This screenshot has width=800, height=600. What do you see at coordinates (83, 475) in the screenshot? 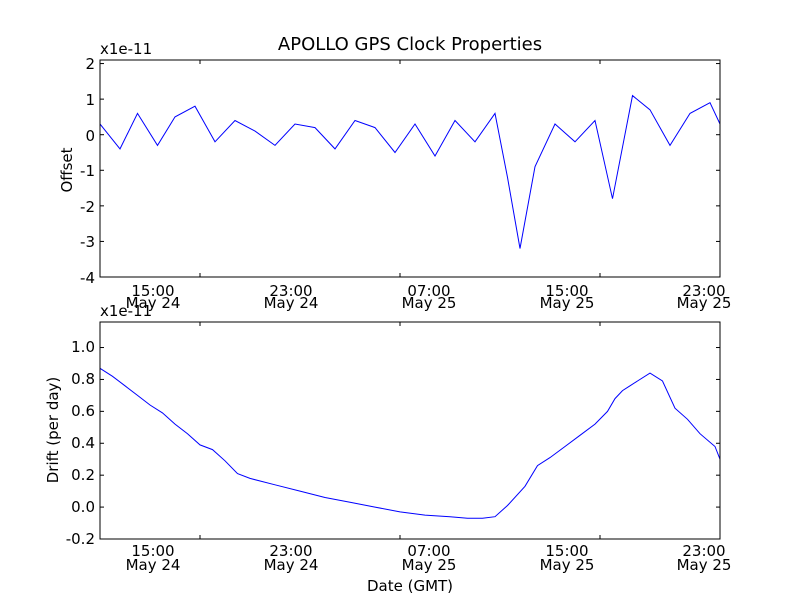
I see `y-tick-label: 0.2` at bounding box center [83, 475].